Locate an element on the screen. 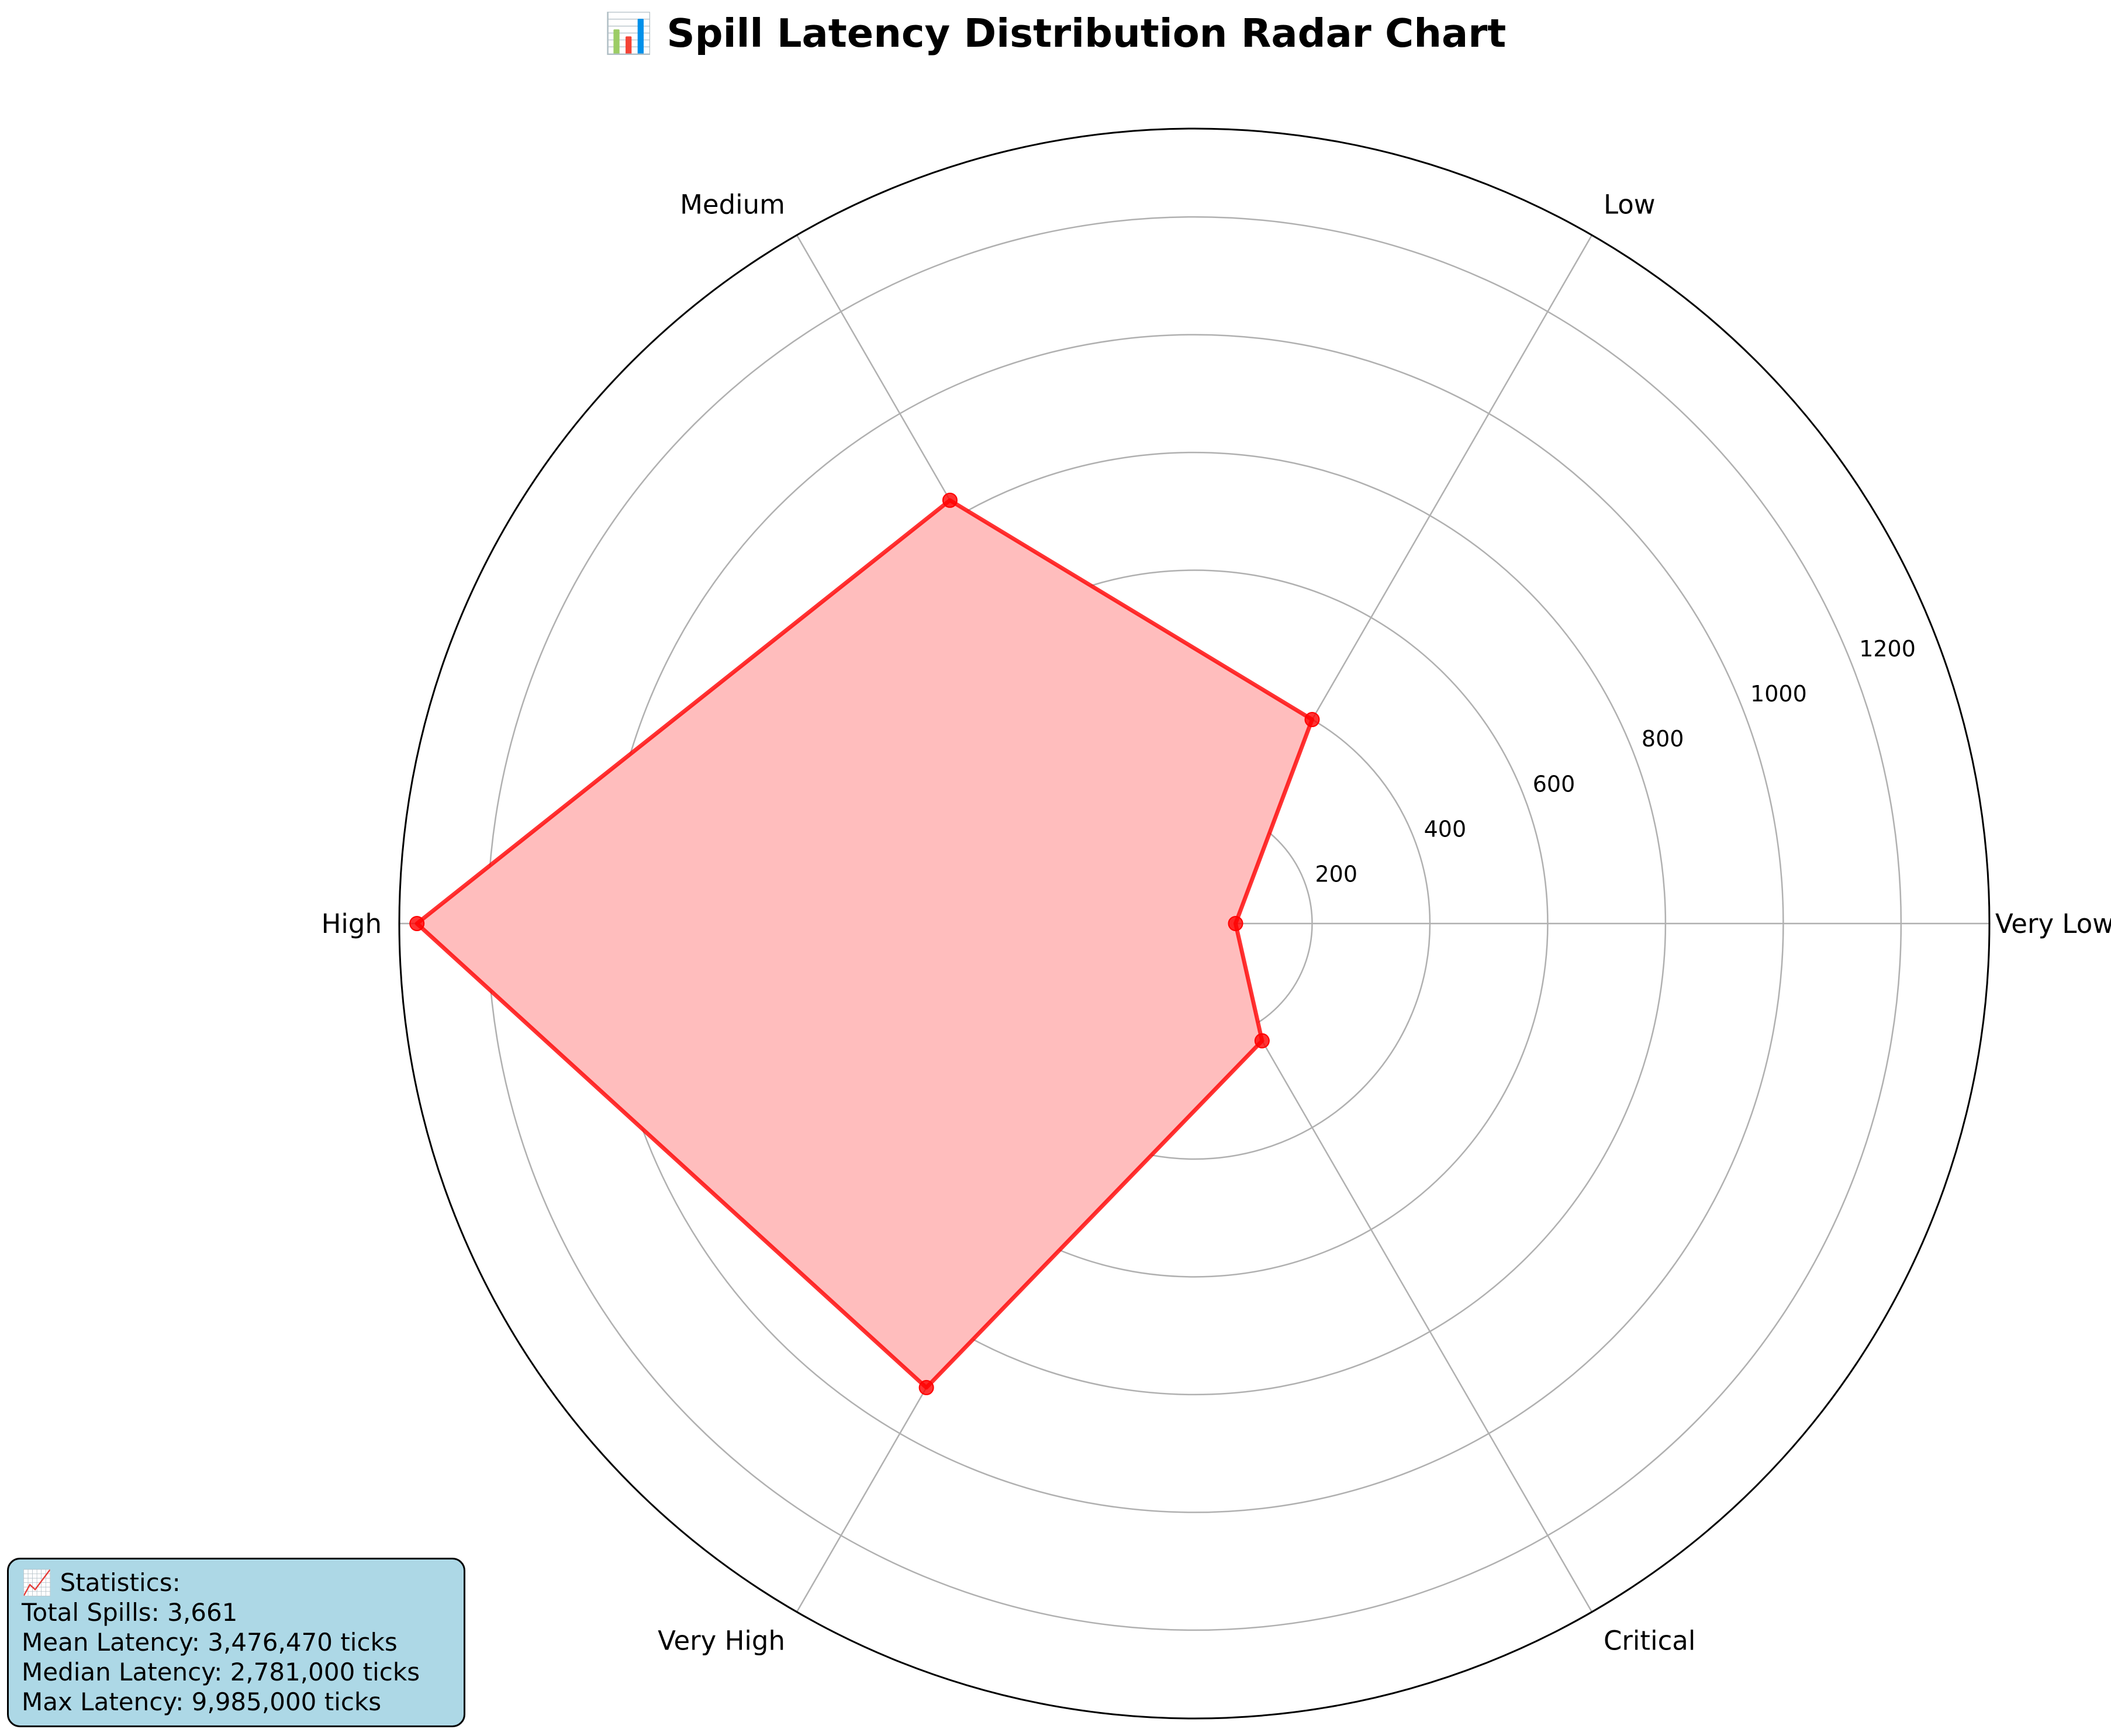 The height and width of the screenshot is (1736, 2111). radial-tick-label-1000: 1000 is located at coordinates (1778, 694).